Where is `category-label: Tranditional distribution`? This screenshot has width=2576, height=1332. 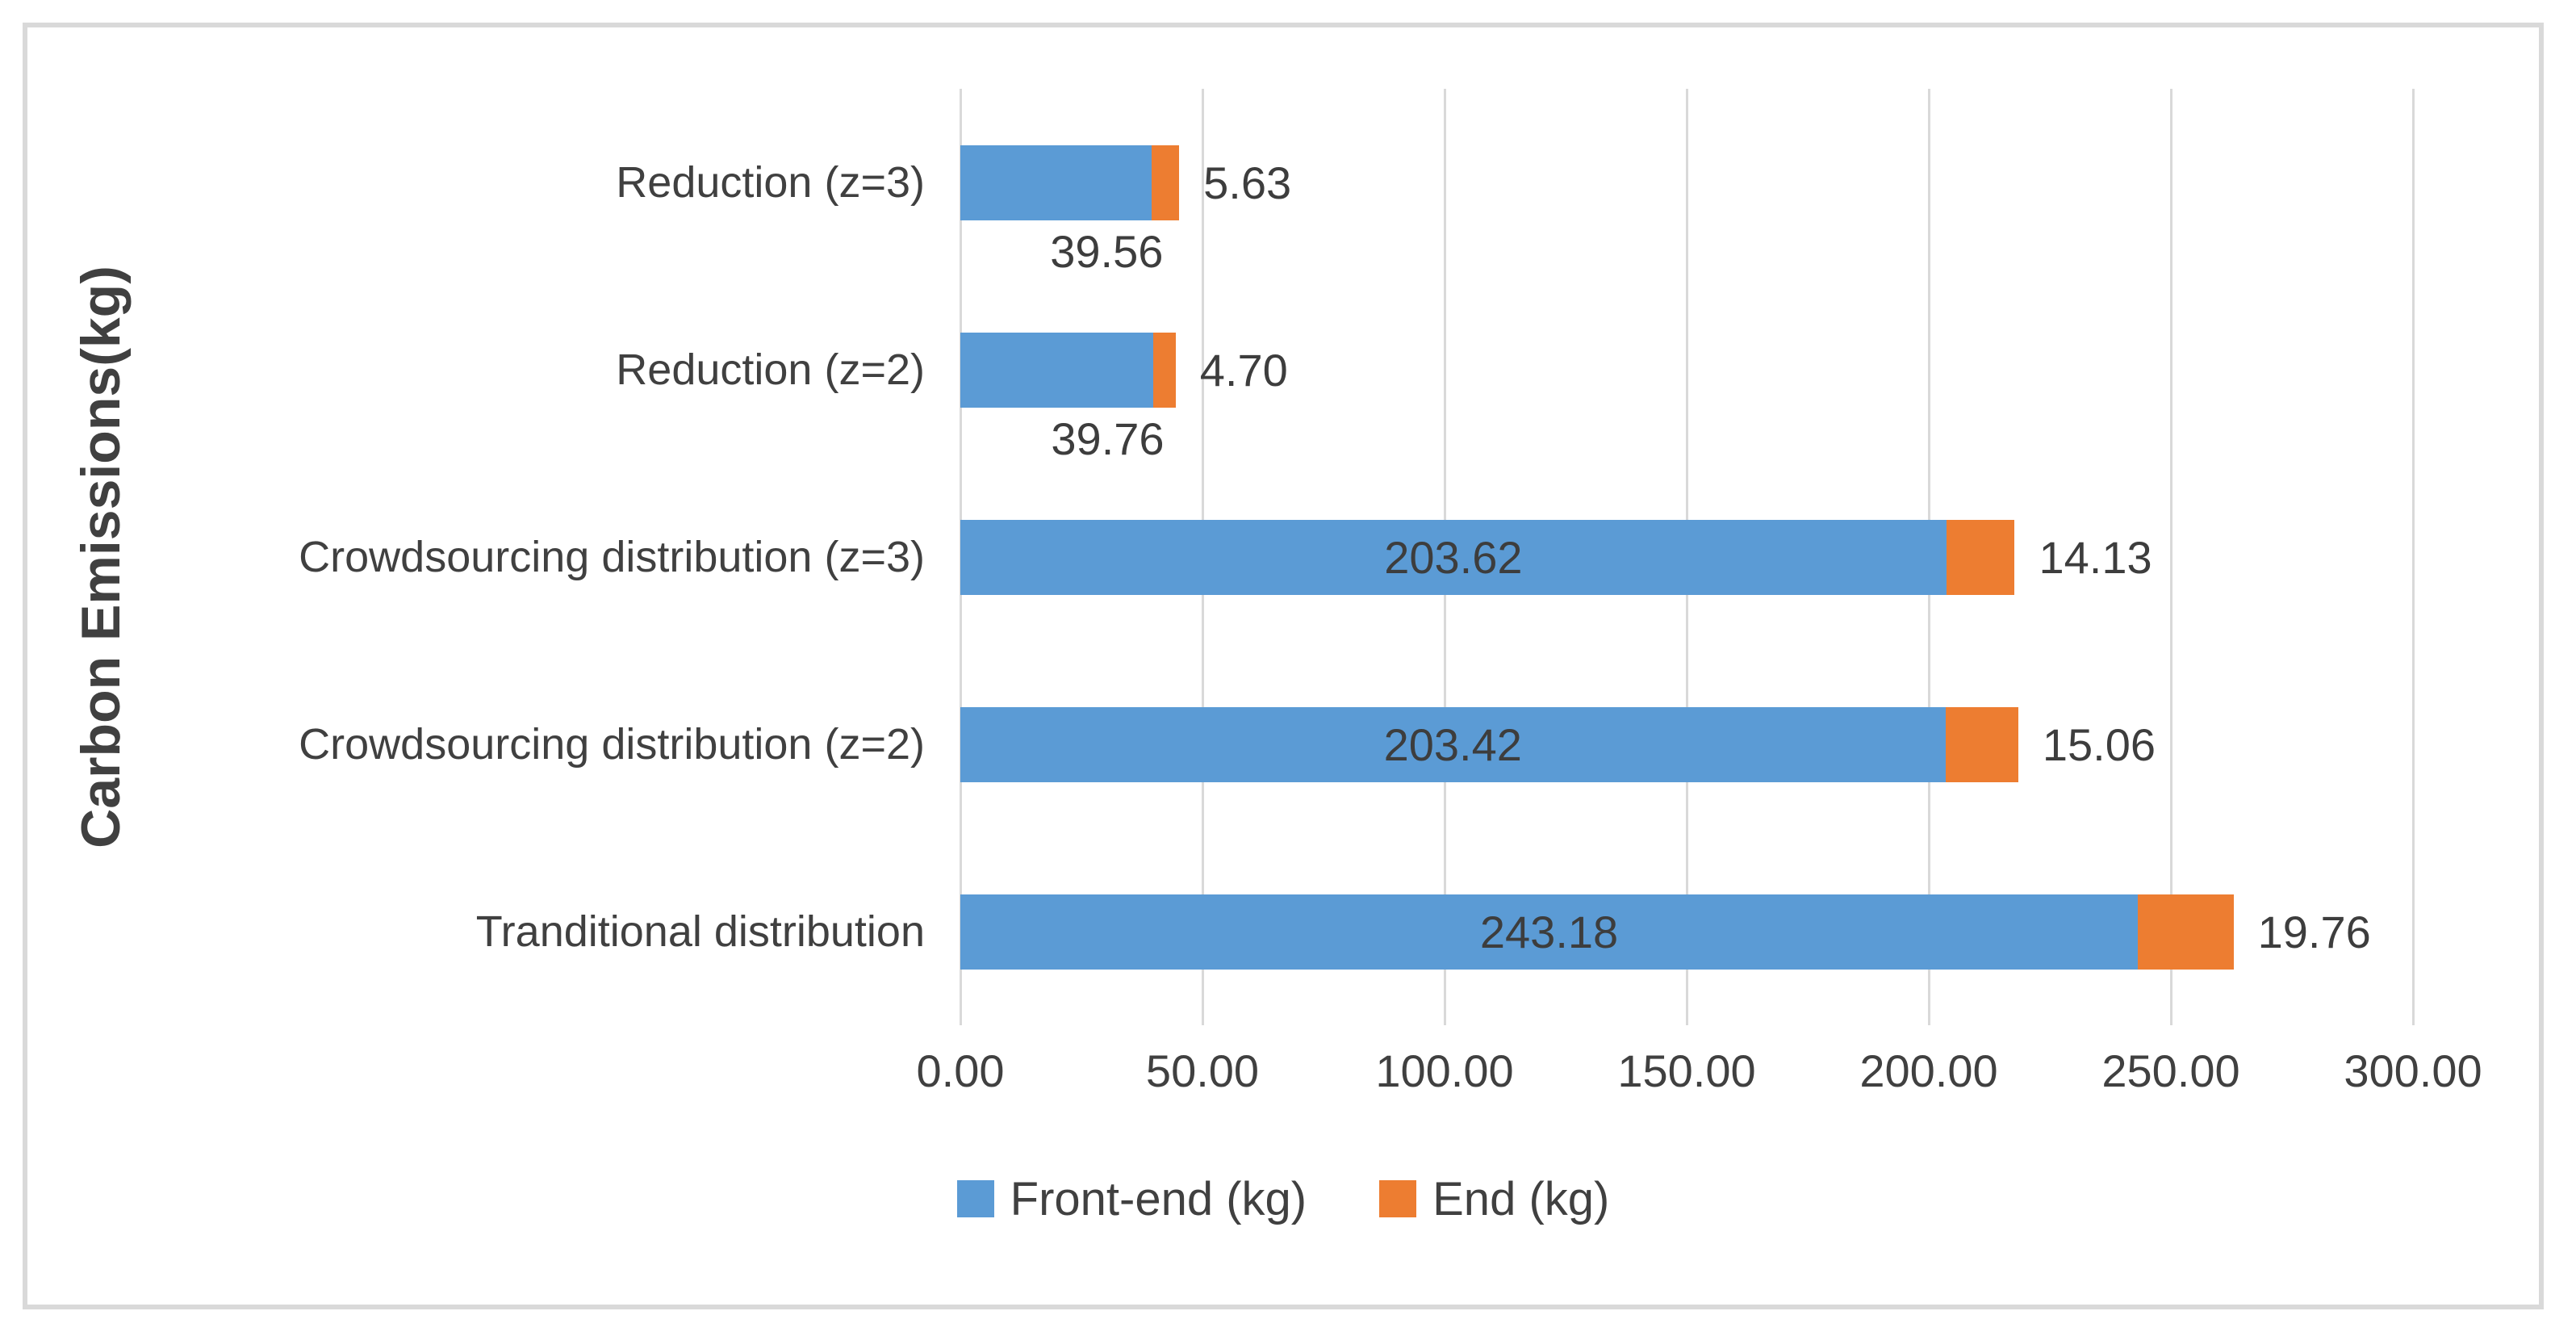
category-label: Tranditional distribution is located at coordinates (700, 931).